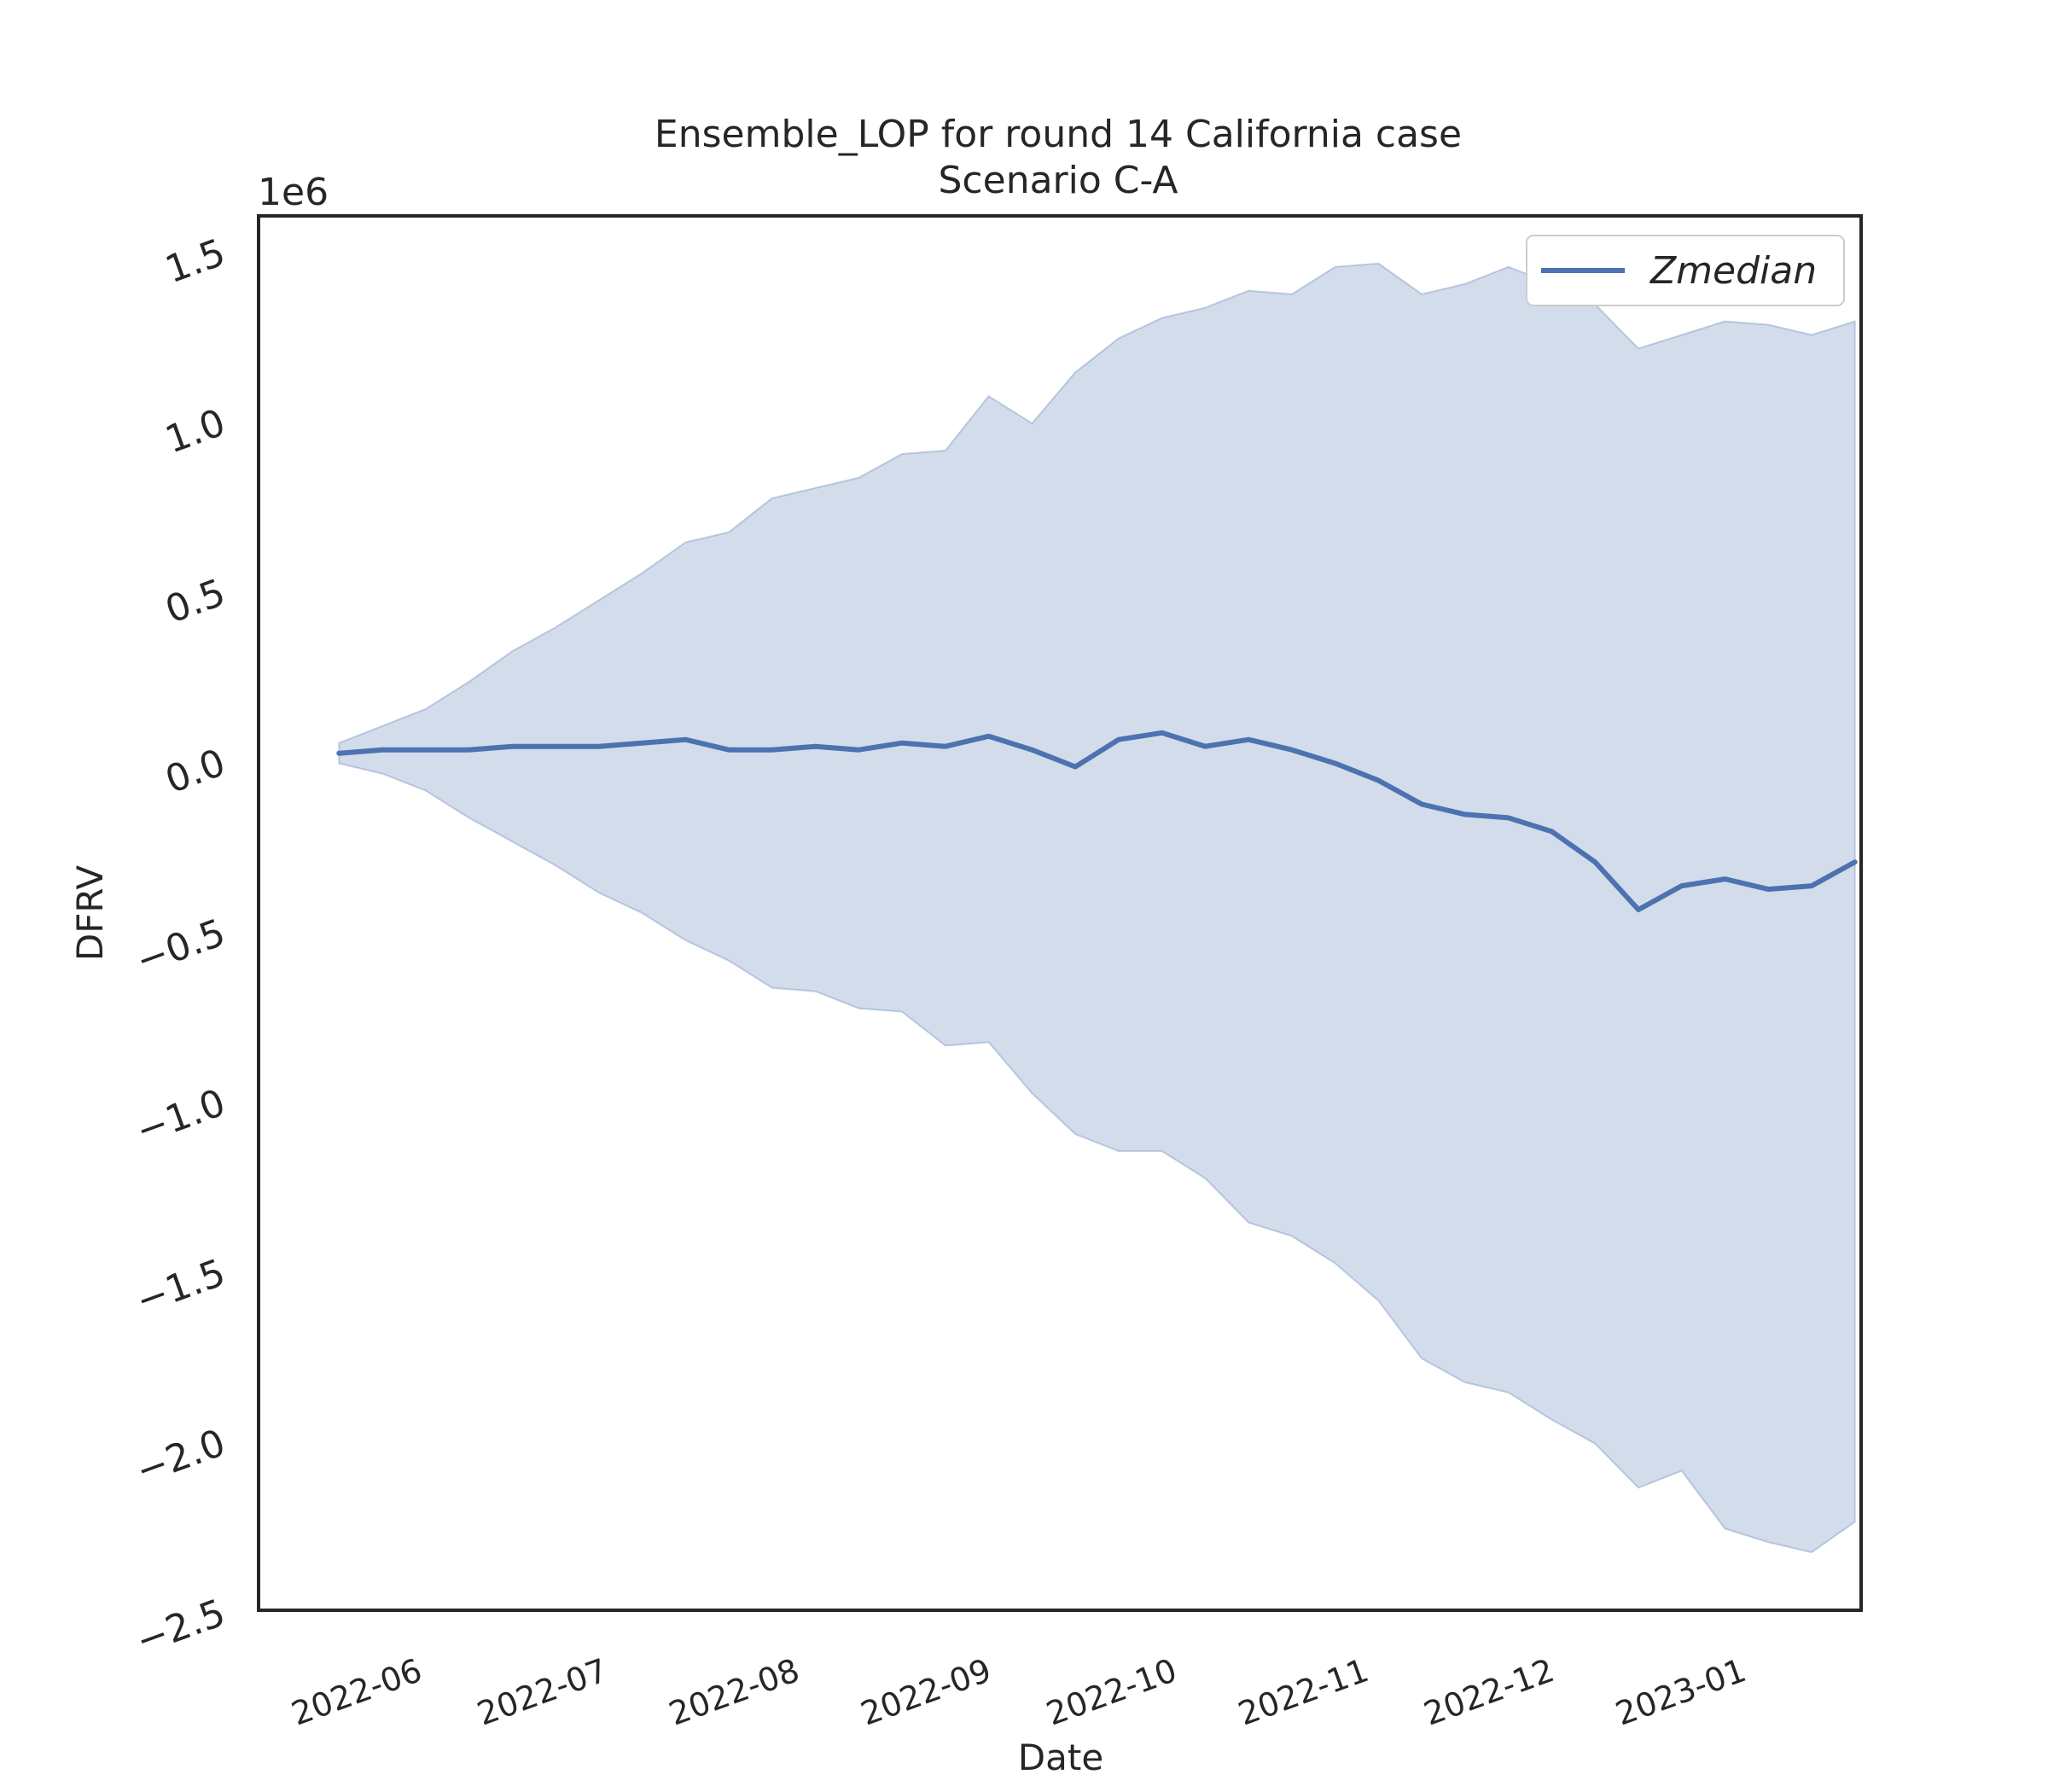  I want to click on legend-box, so click(1685, 270).